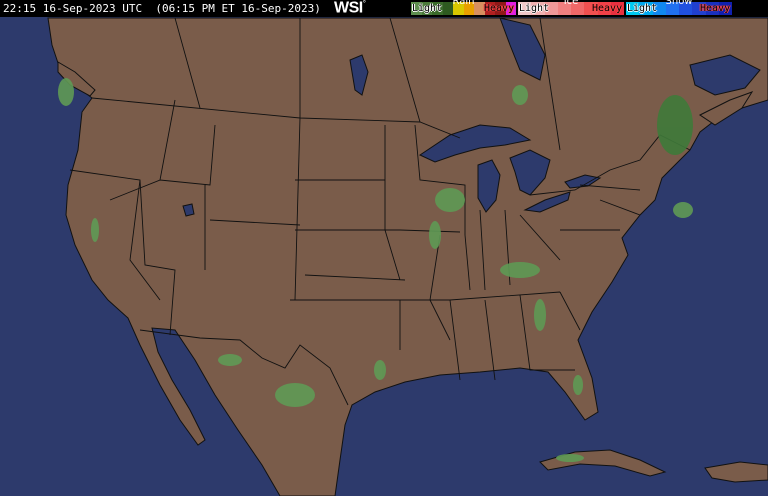 The width and height of the screenshot is (768, 496). What do you see at coordinates (95, 230) in the screenshot?
I see `precip-california` at bounding box center [95, 230].